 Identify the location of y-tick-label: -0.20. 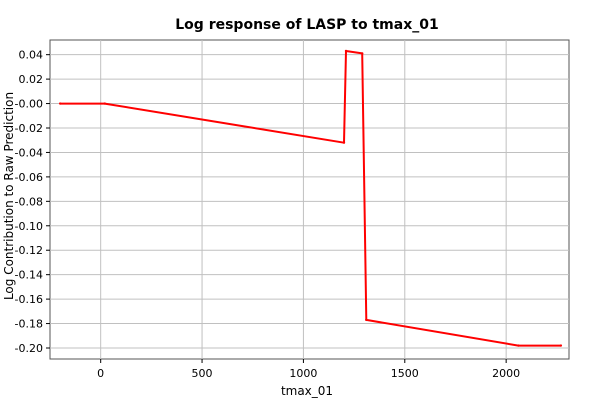
(29, 348).